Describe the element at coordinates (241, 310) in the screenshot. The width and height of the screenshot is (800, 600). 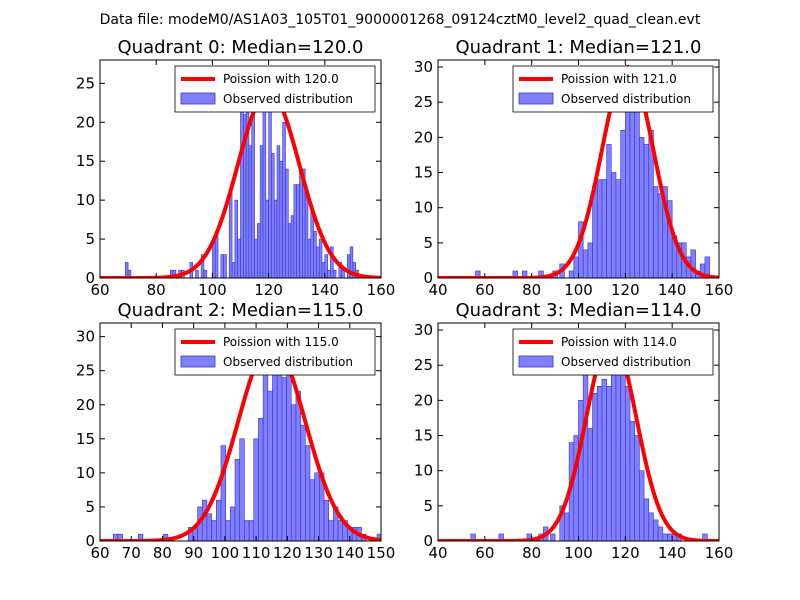
I see `panel-title: Quadrant 2: Median=115.0` at that location.